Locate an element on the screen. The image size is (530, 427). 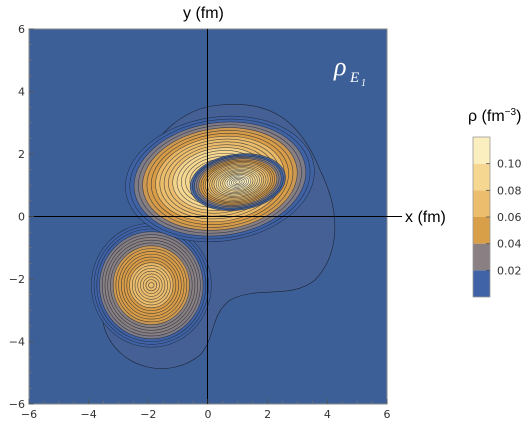
plot-label: ρ E 1 is located at coordinates (349, 70).